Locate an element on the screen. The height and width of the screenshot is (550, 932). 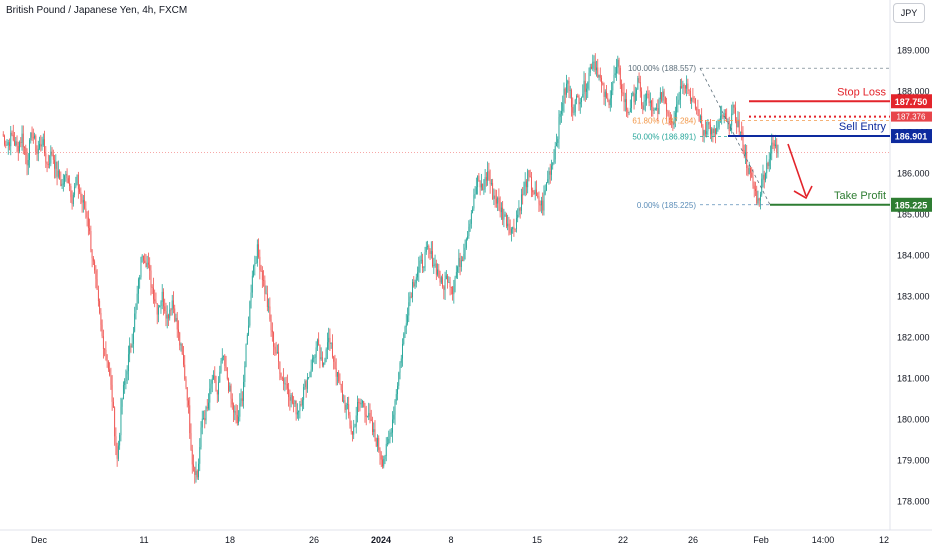
stop-level-label: Stop Loss is located at coordinates (861, 92).